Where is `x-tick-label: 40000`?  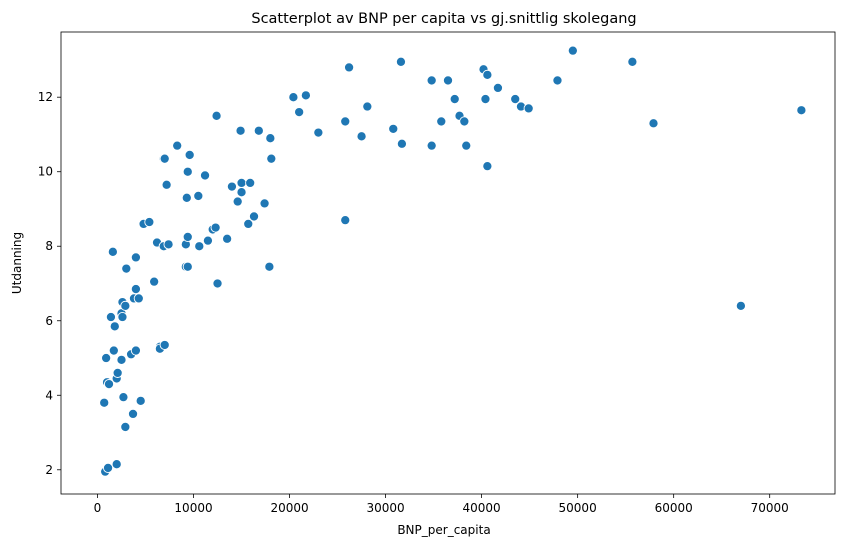
x-tick-label: 40000 is located at coordinates (482, 508).